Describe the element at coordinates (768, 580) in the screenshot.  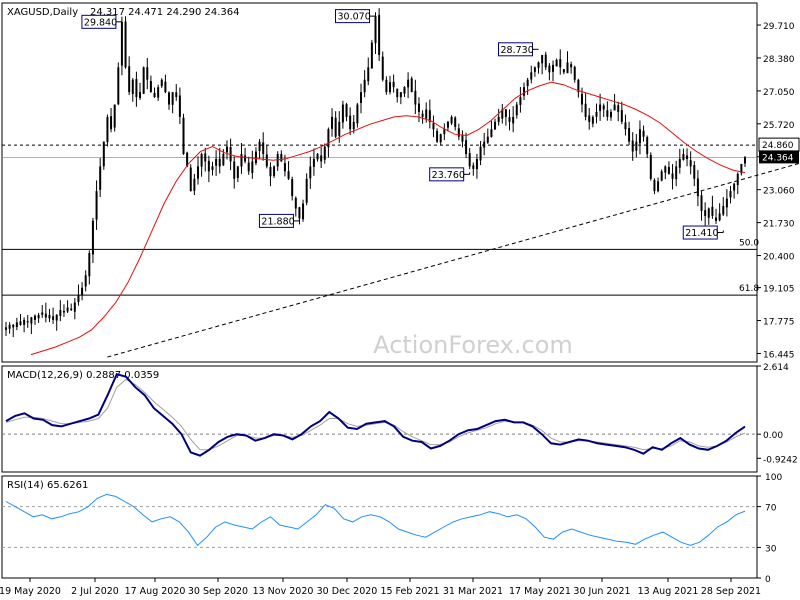
I see `rsi-tick-label: 0` at that location.